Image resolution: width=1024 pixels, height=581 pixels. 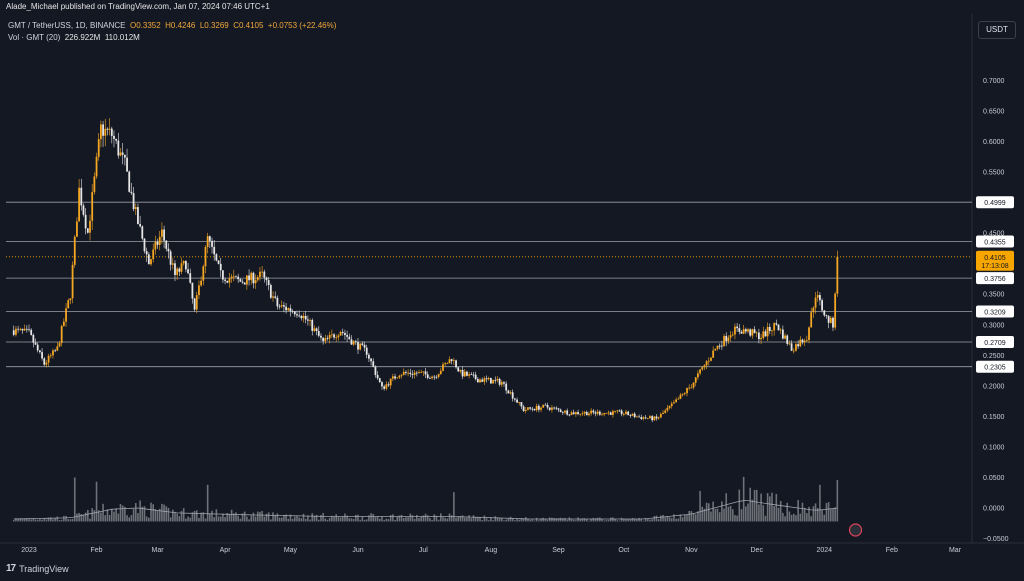 I want to click on open-value: O0.3352, so click(x=145, y=25).